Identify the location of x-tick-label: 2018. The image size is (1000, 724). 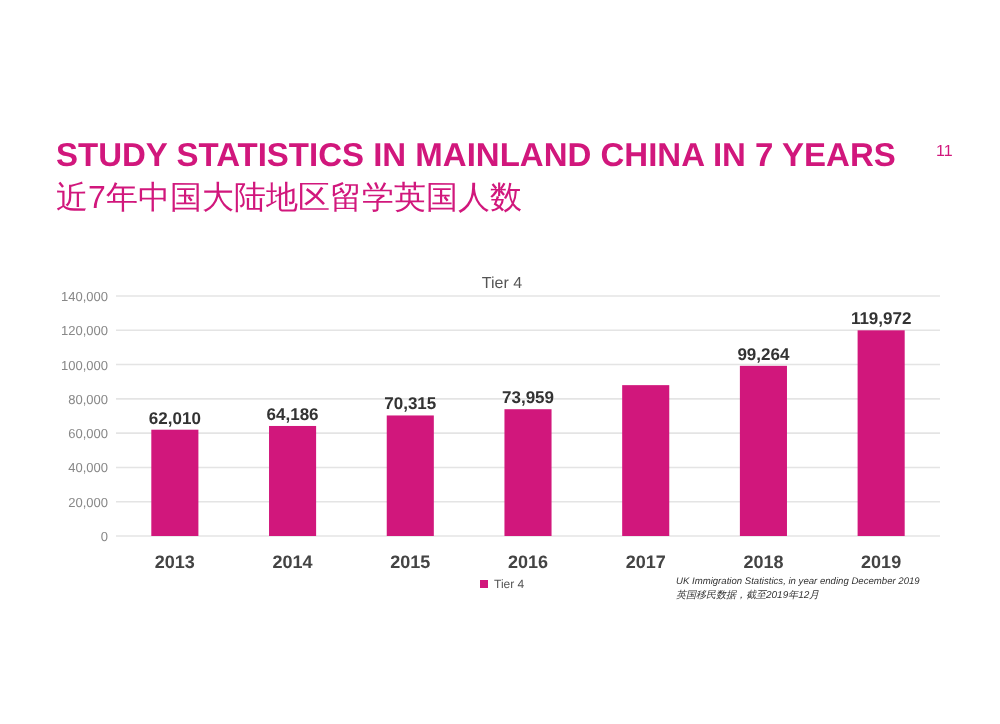
(763, 562).